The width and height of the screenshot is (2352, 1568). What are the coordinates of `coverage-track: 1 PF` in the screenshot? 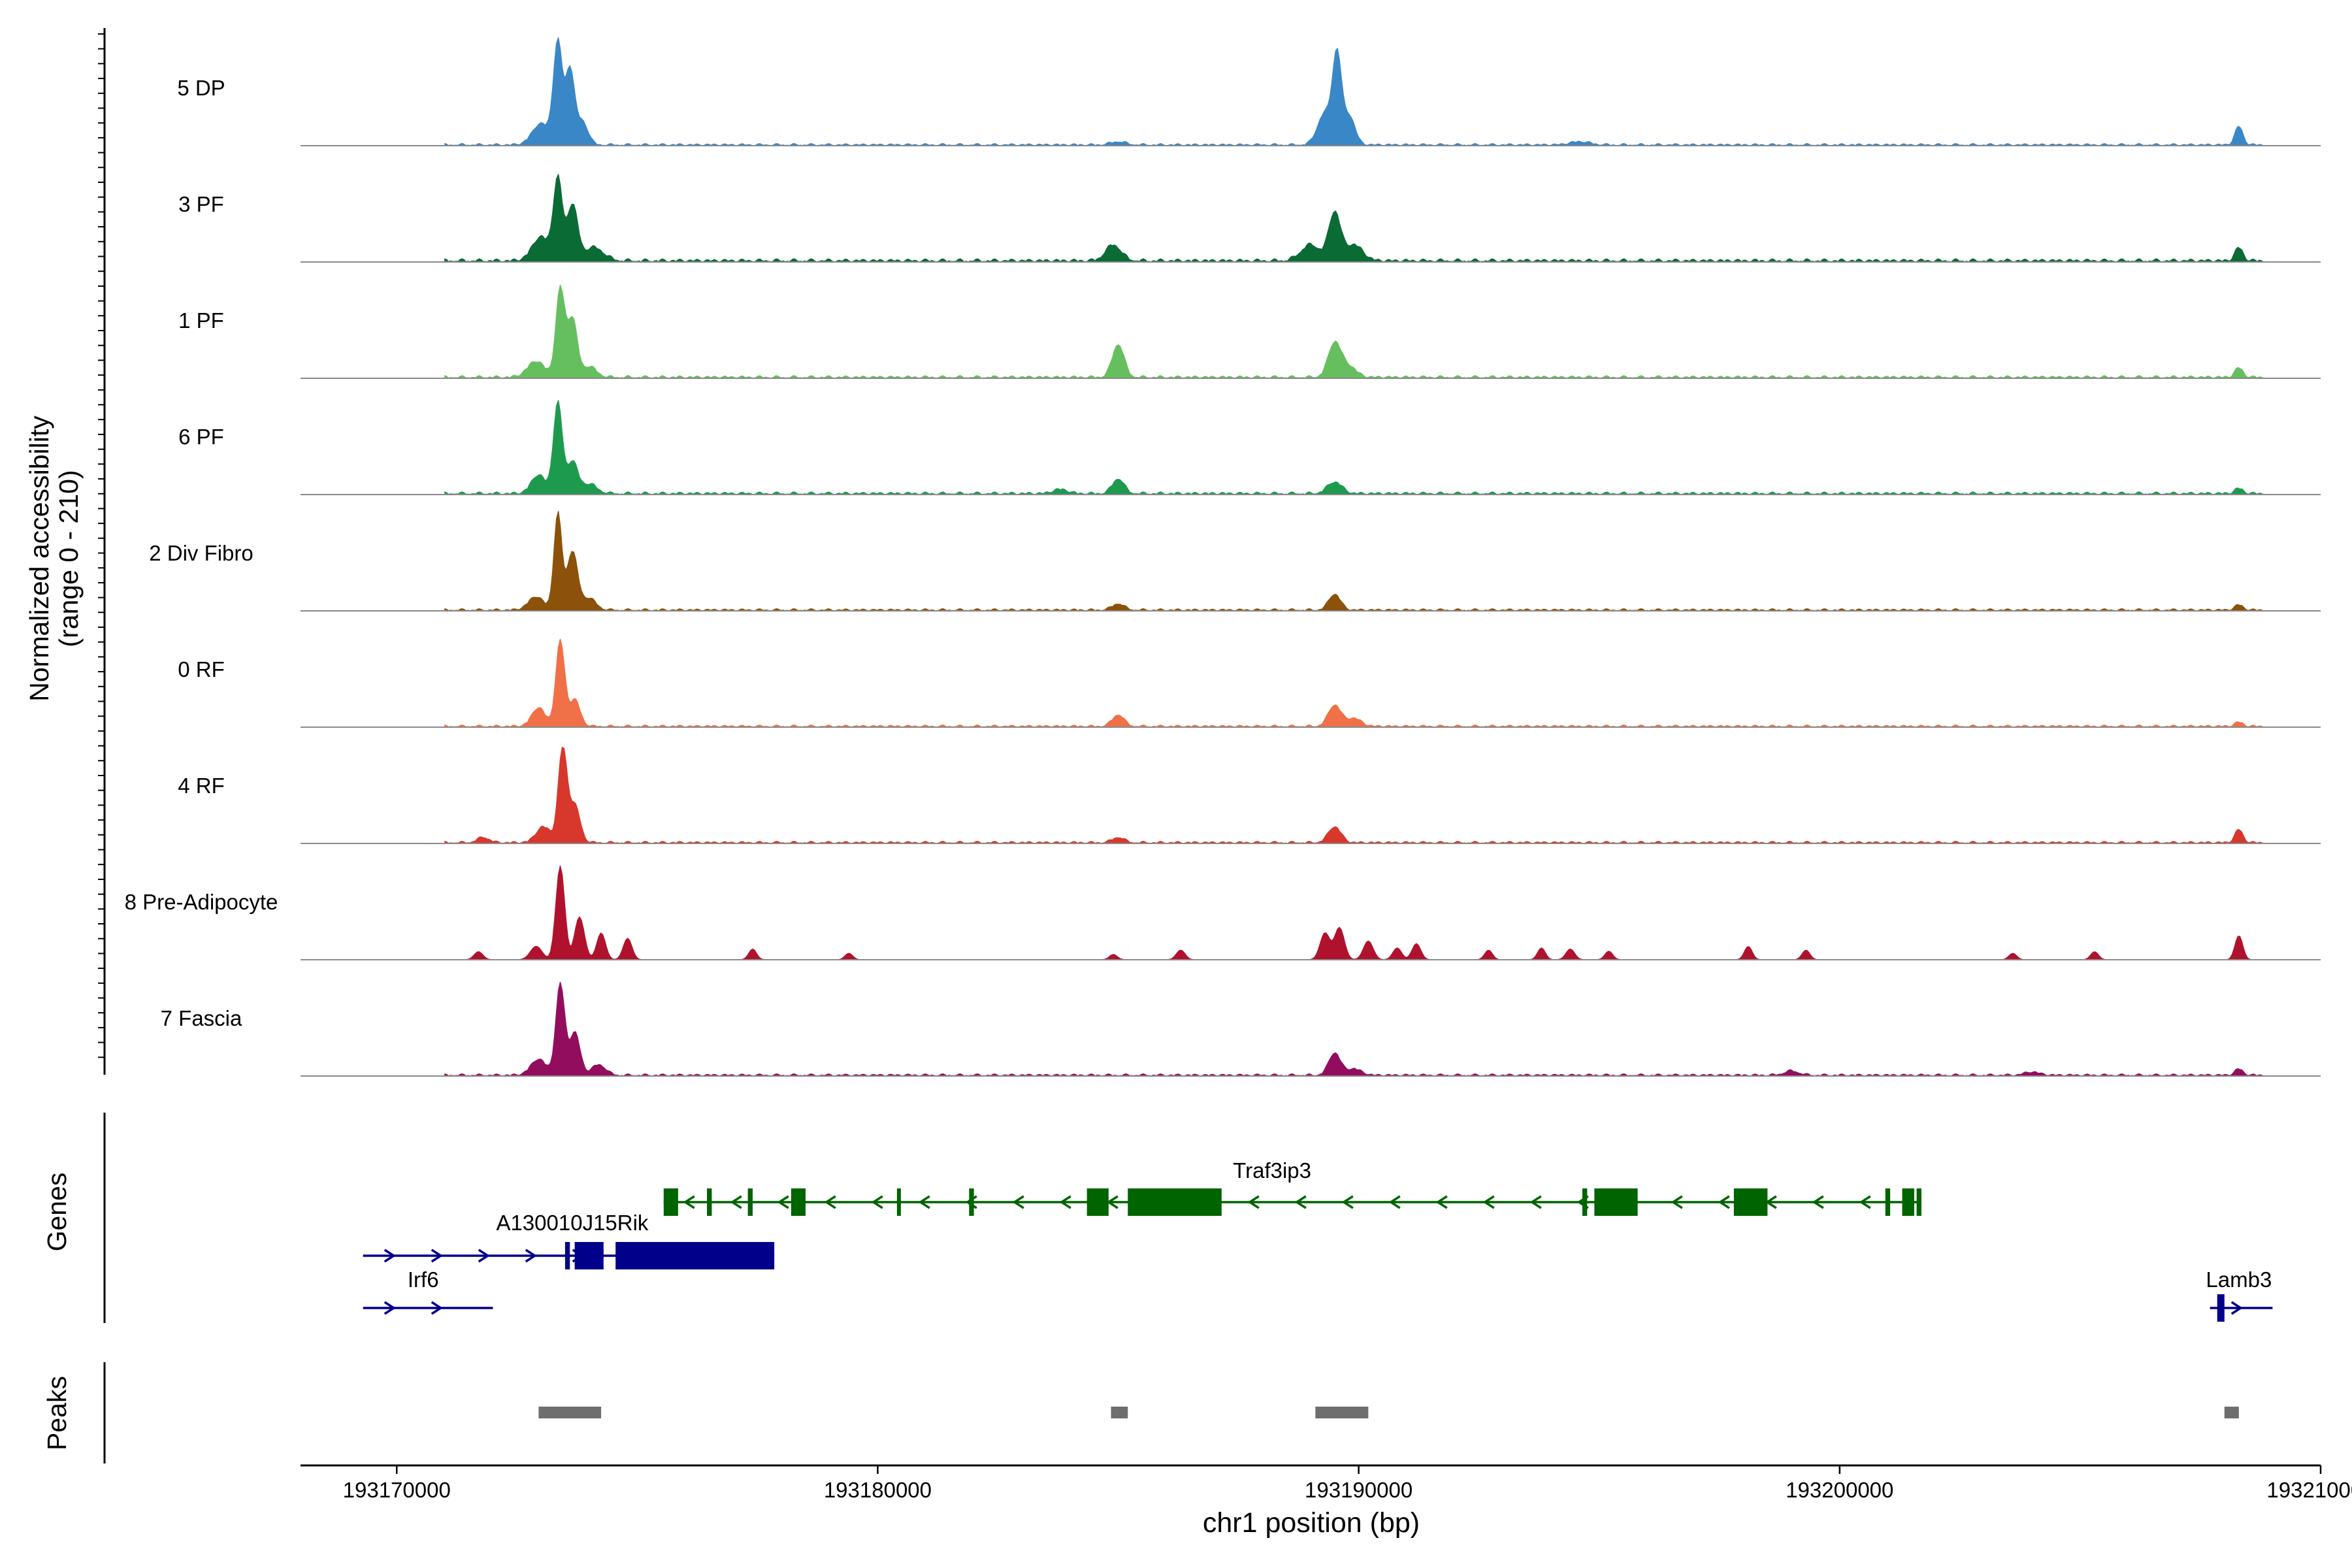 It's located at (1249, 331).